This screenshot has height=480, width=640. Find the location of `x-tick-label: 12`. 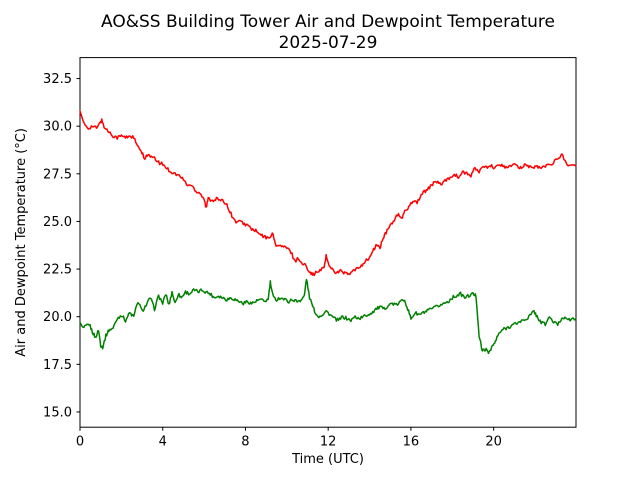

x-tick-label: 12 is located at coordinates (328, 442).